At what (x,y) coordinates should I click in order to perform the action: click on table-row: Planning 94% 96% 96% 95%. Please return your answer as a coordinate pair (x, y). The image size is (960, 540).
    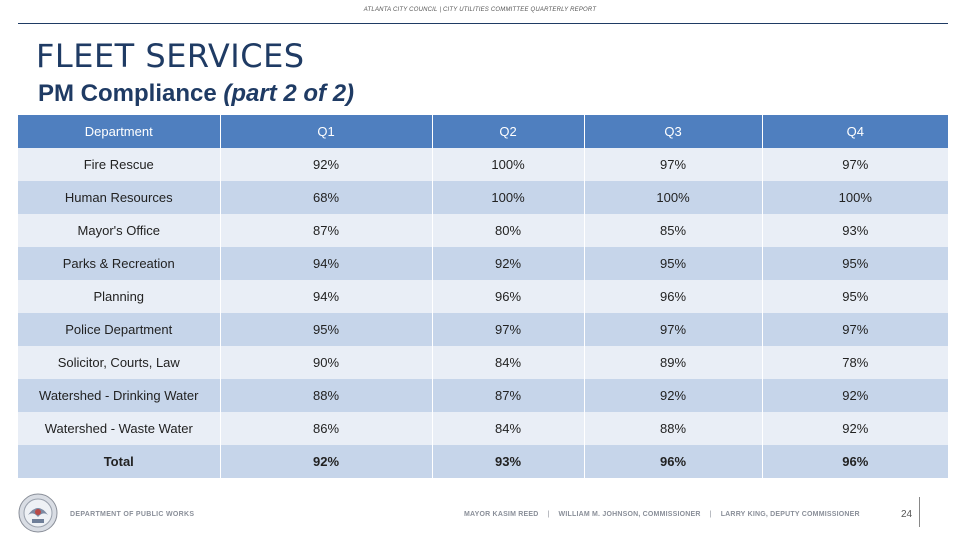
    Looking at the image, I should click on (483, 296).